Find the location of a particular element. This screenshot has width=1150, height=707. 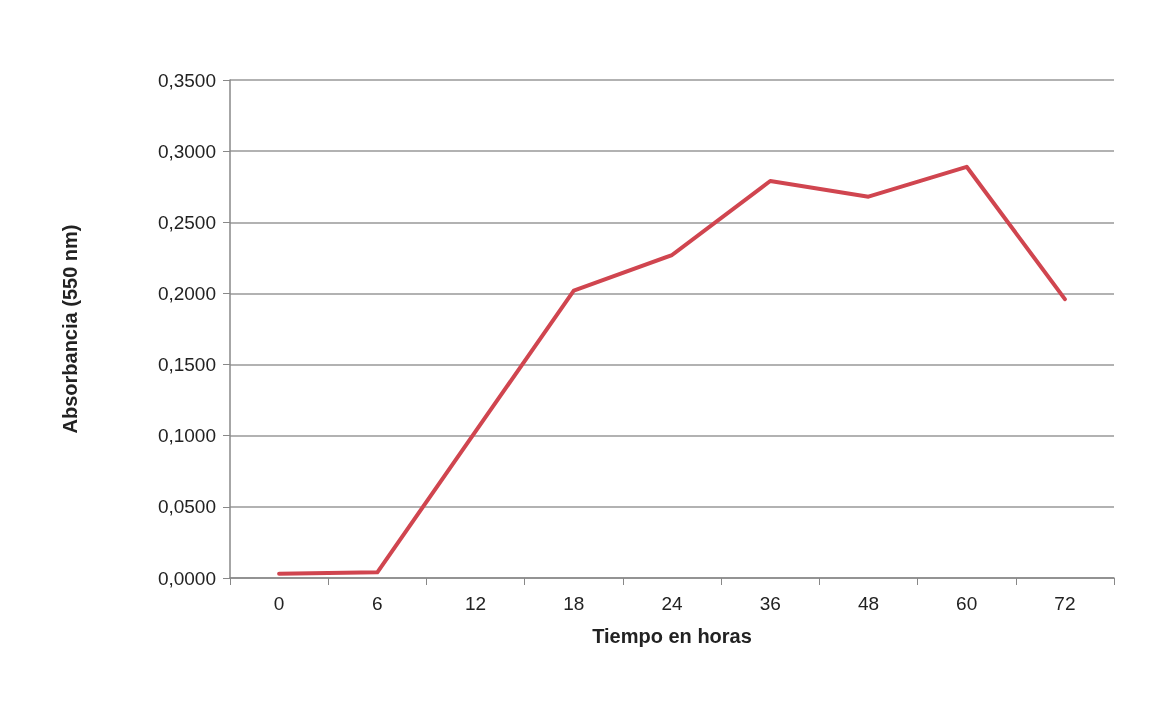

y-tick-label: 0,0000 is located at coordinates (186, 578).